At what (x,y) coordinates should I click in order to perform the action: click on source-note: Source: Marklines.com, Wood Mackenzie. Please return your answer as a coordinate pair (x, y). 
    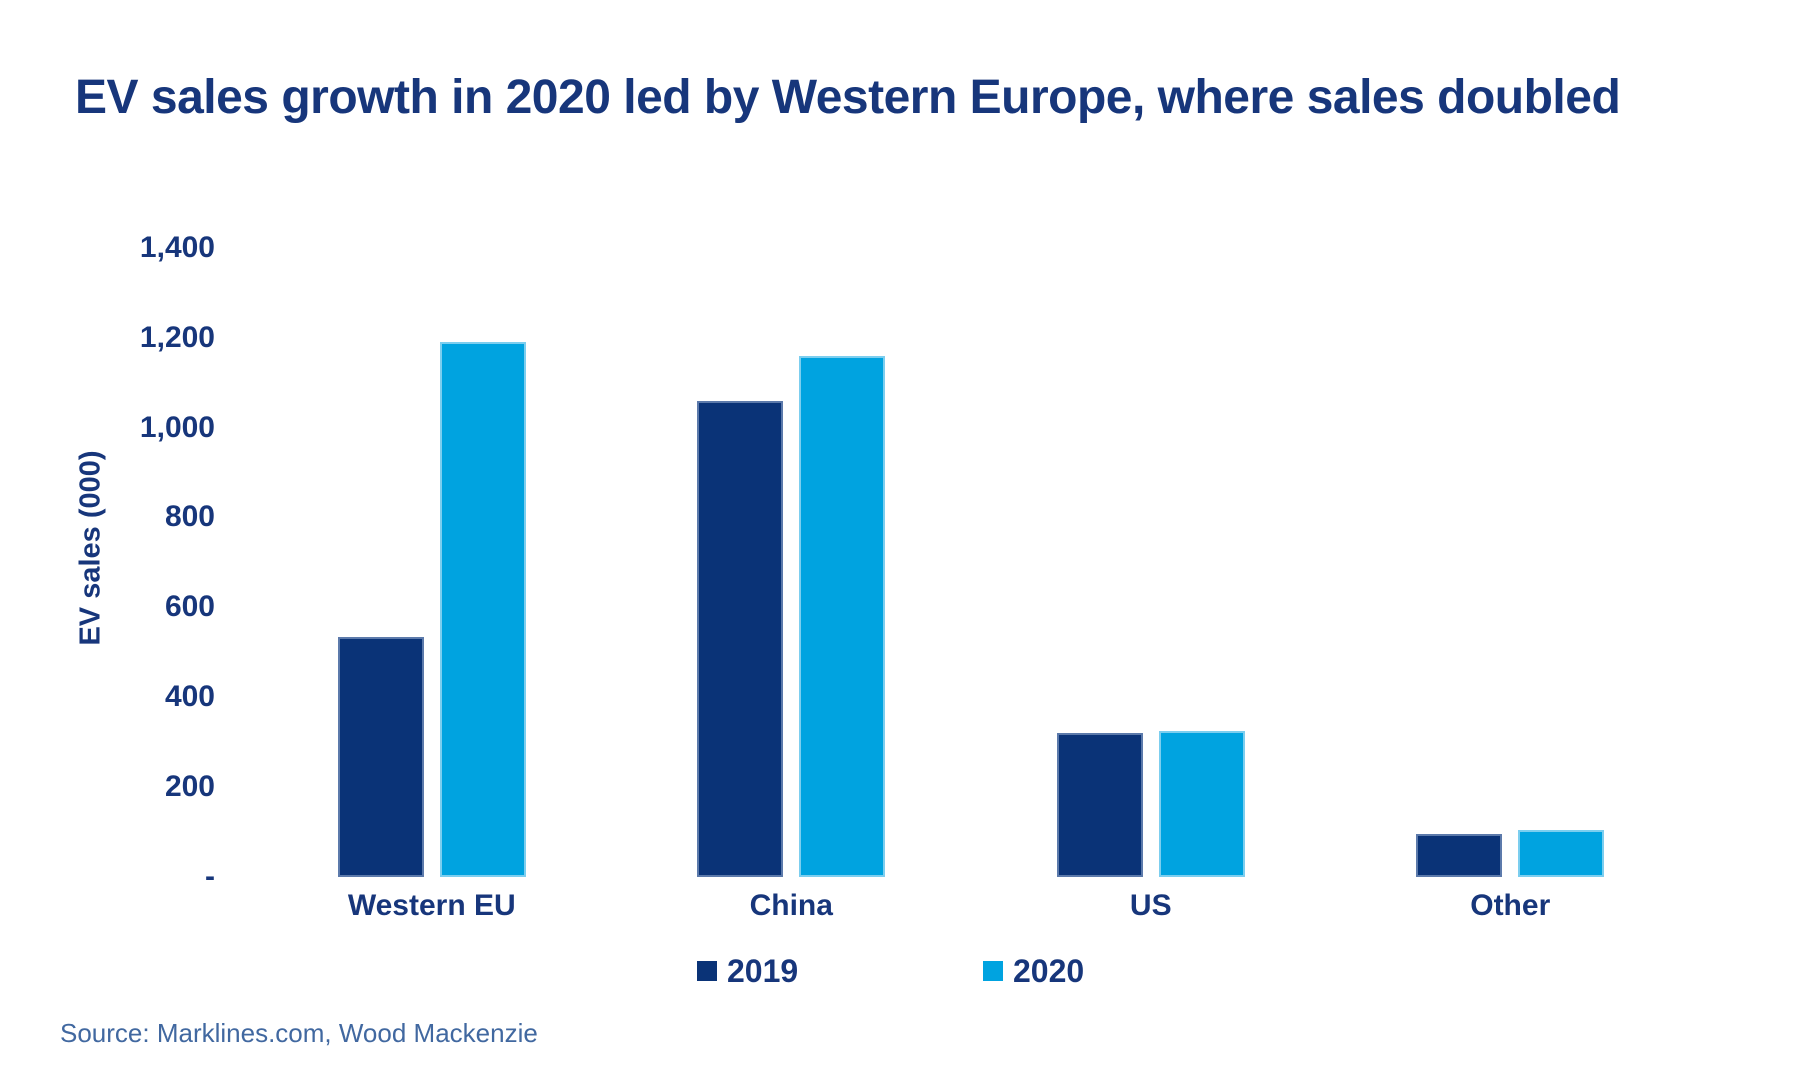
    Looking at the image, I should click on (299, 1033).